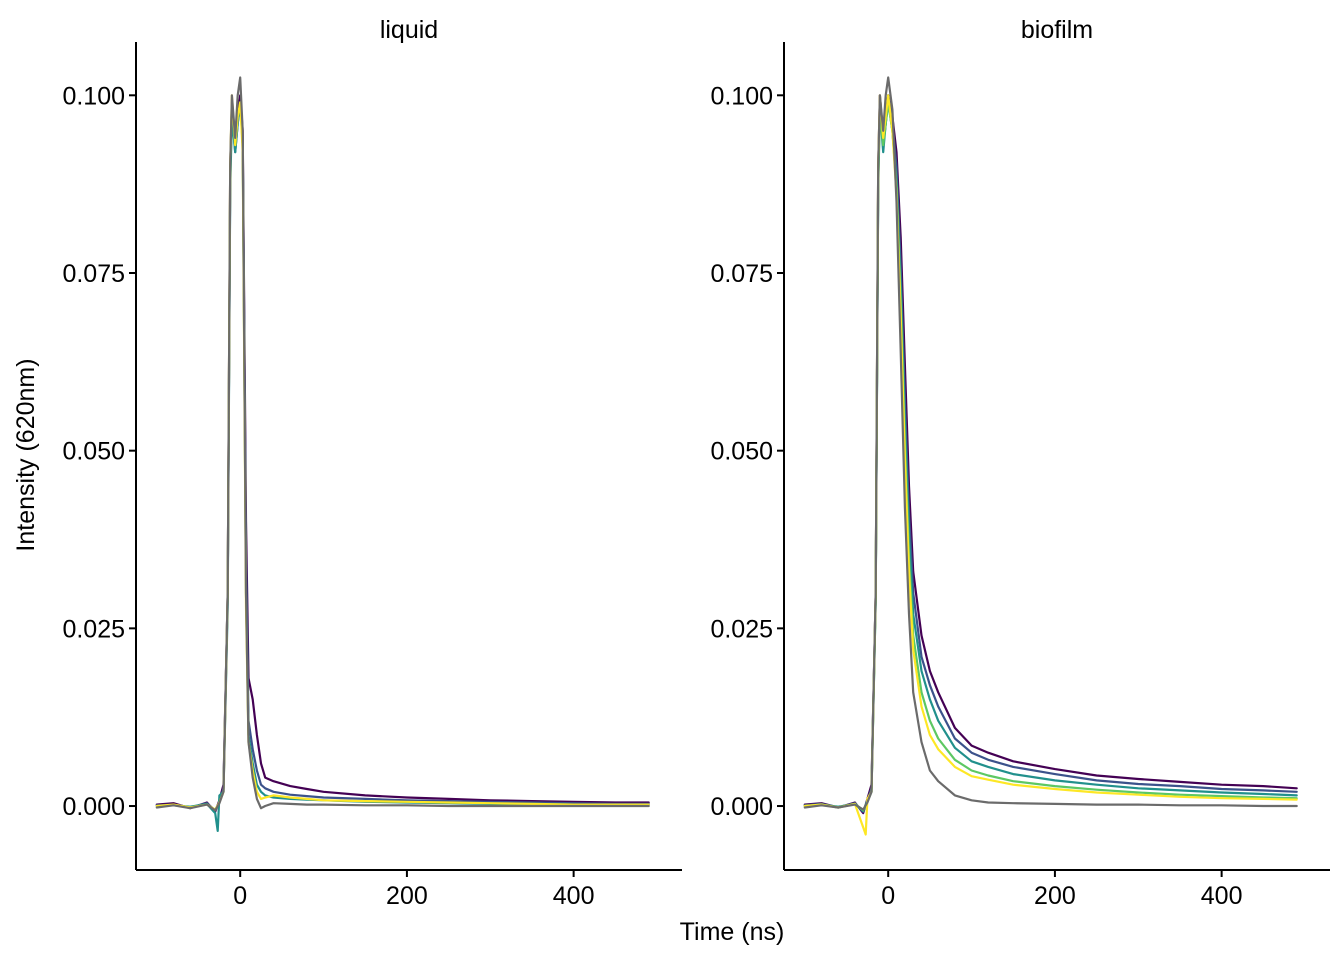 The image size is (1344, 960). I want to click on y-axis-title: Intensity (620nm), so click(26, 454).